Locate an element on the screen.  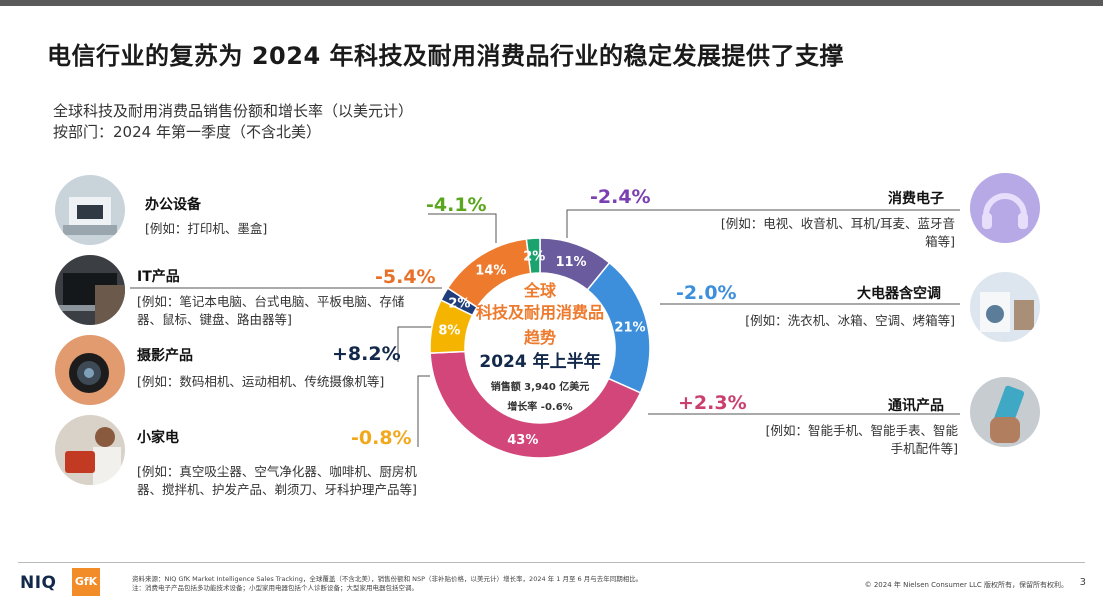
major-appliances-photo is located at coordinates (1005, 307).